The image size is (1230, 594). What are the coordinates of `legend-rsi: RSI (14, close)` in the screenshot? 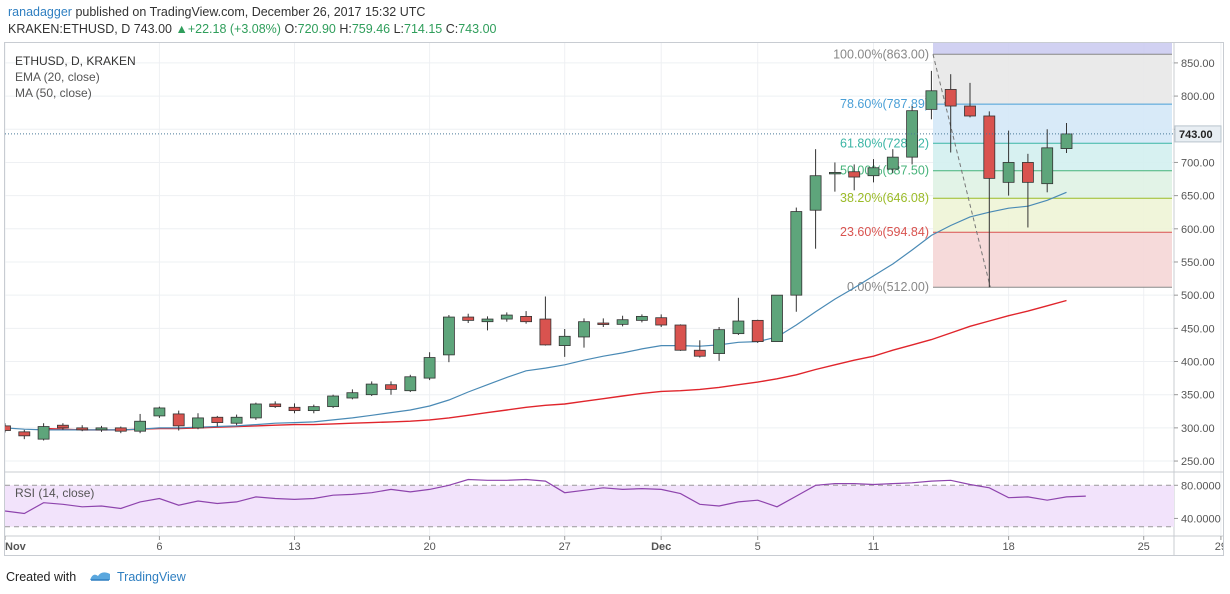 It's located at (54, 493).